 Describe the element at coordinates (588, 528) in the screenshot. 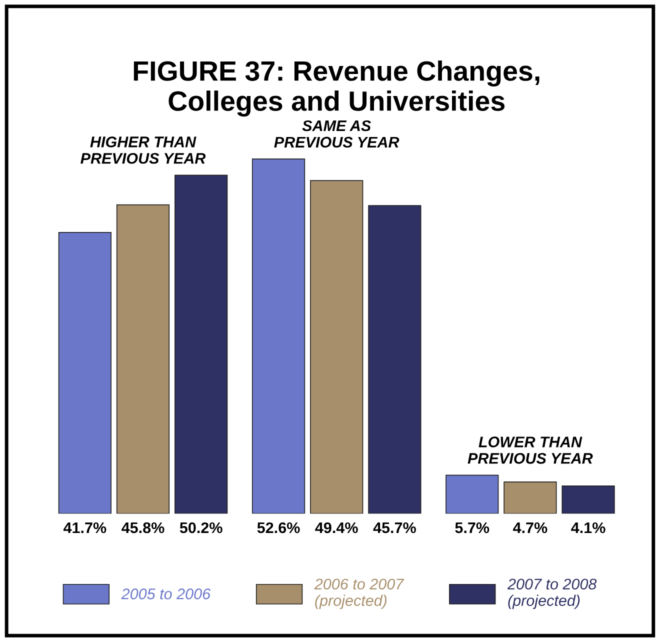

I see `data-label: 4.1%` at that location.